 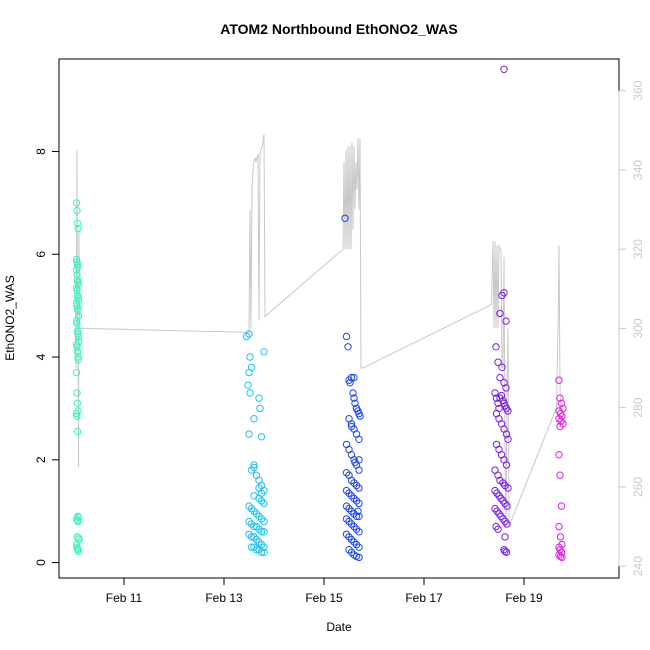 I want to click on x-tick-label: Feb 15, so click(x=324, y=598).